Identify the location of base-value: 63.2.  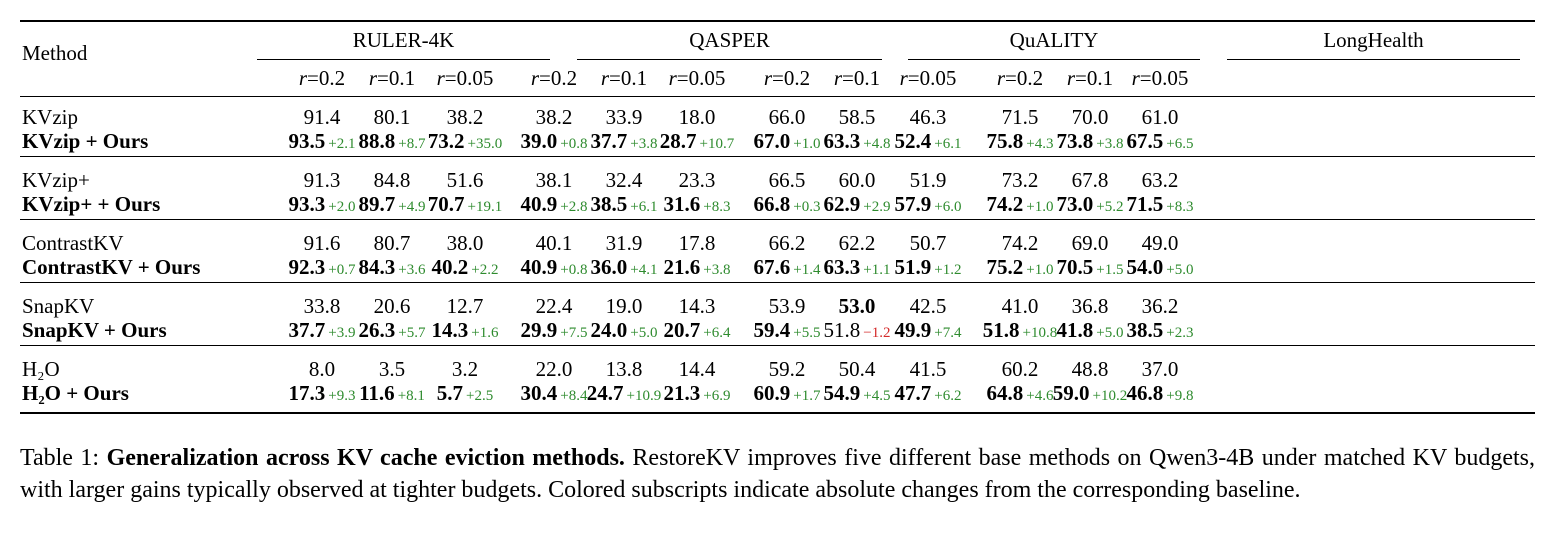
(1160, 180).